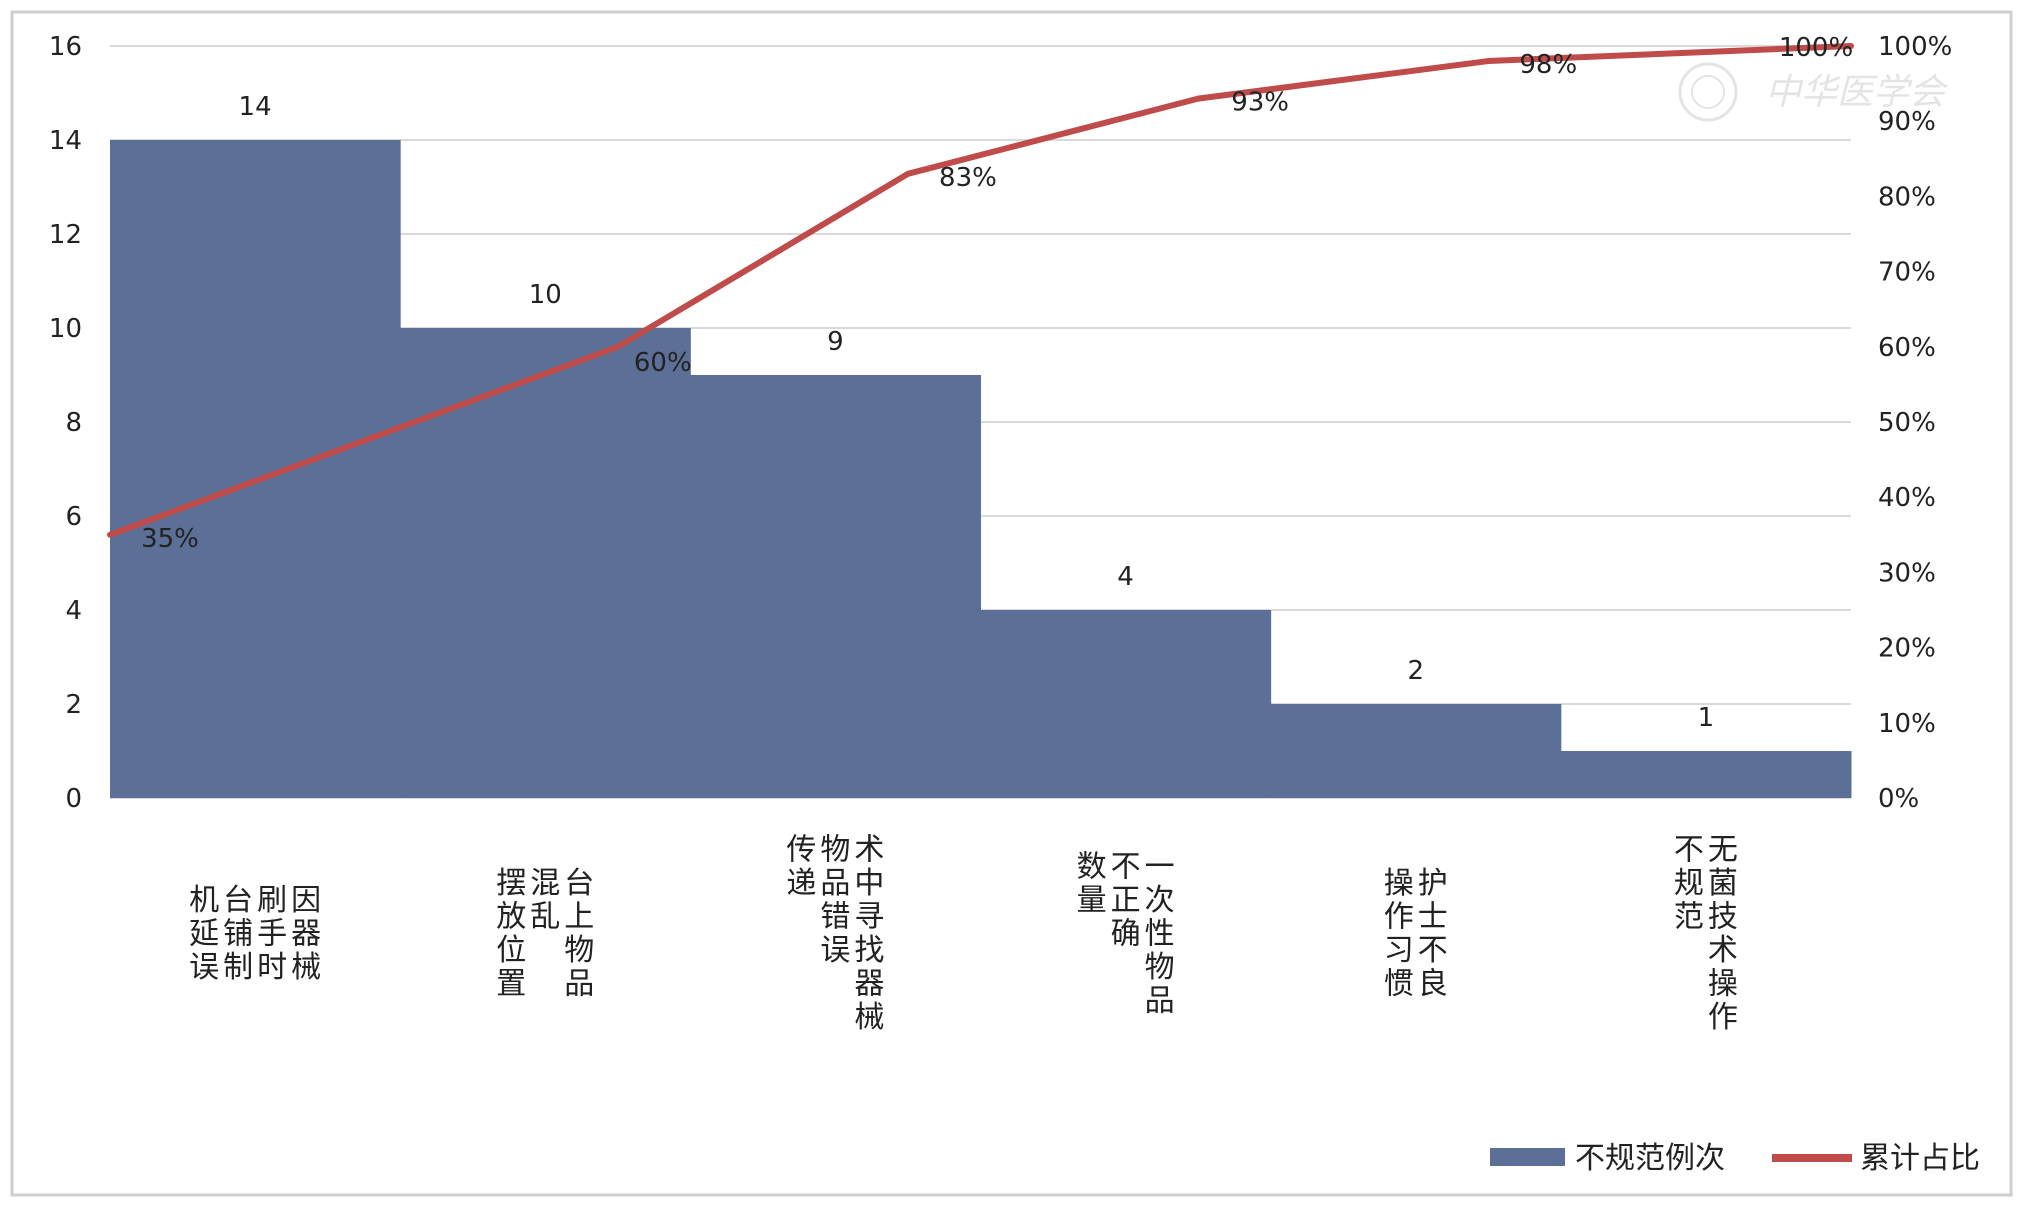  I want to click on left-axis-tick-label: 16, so click(65, 47).